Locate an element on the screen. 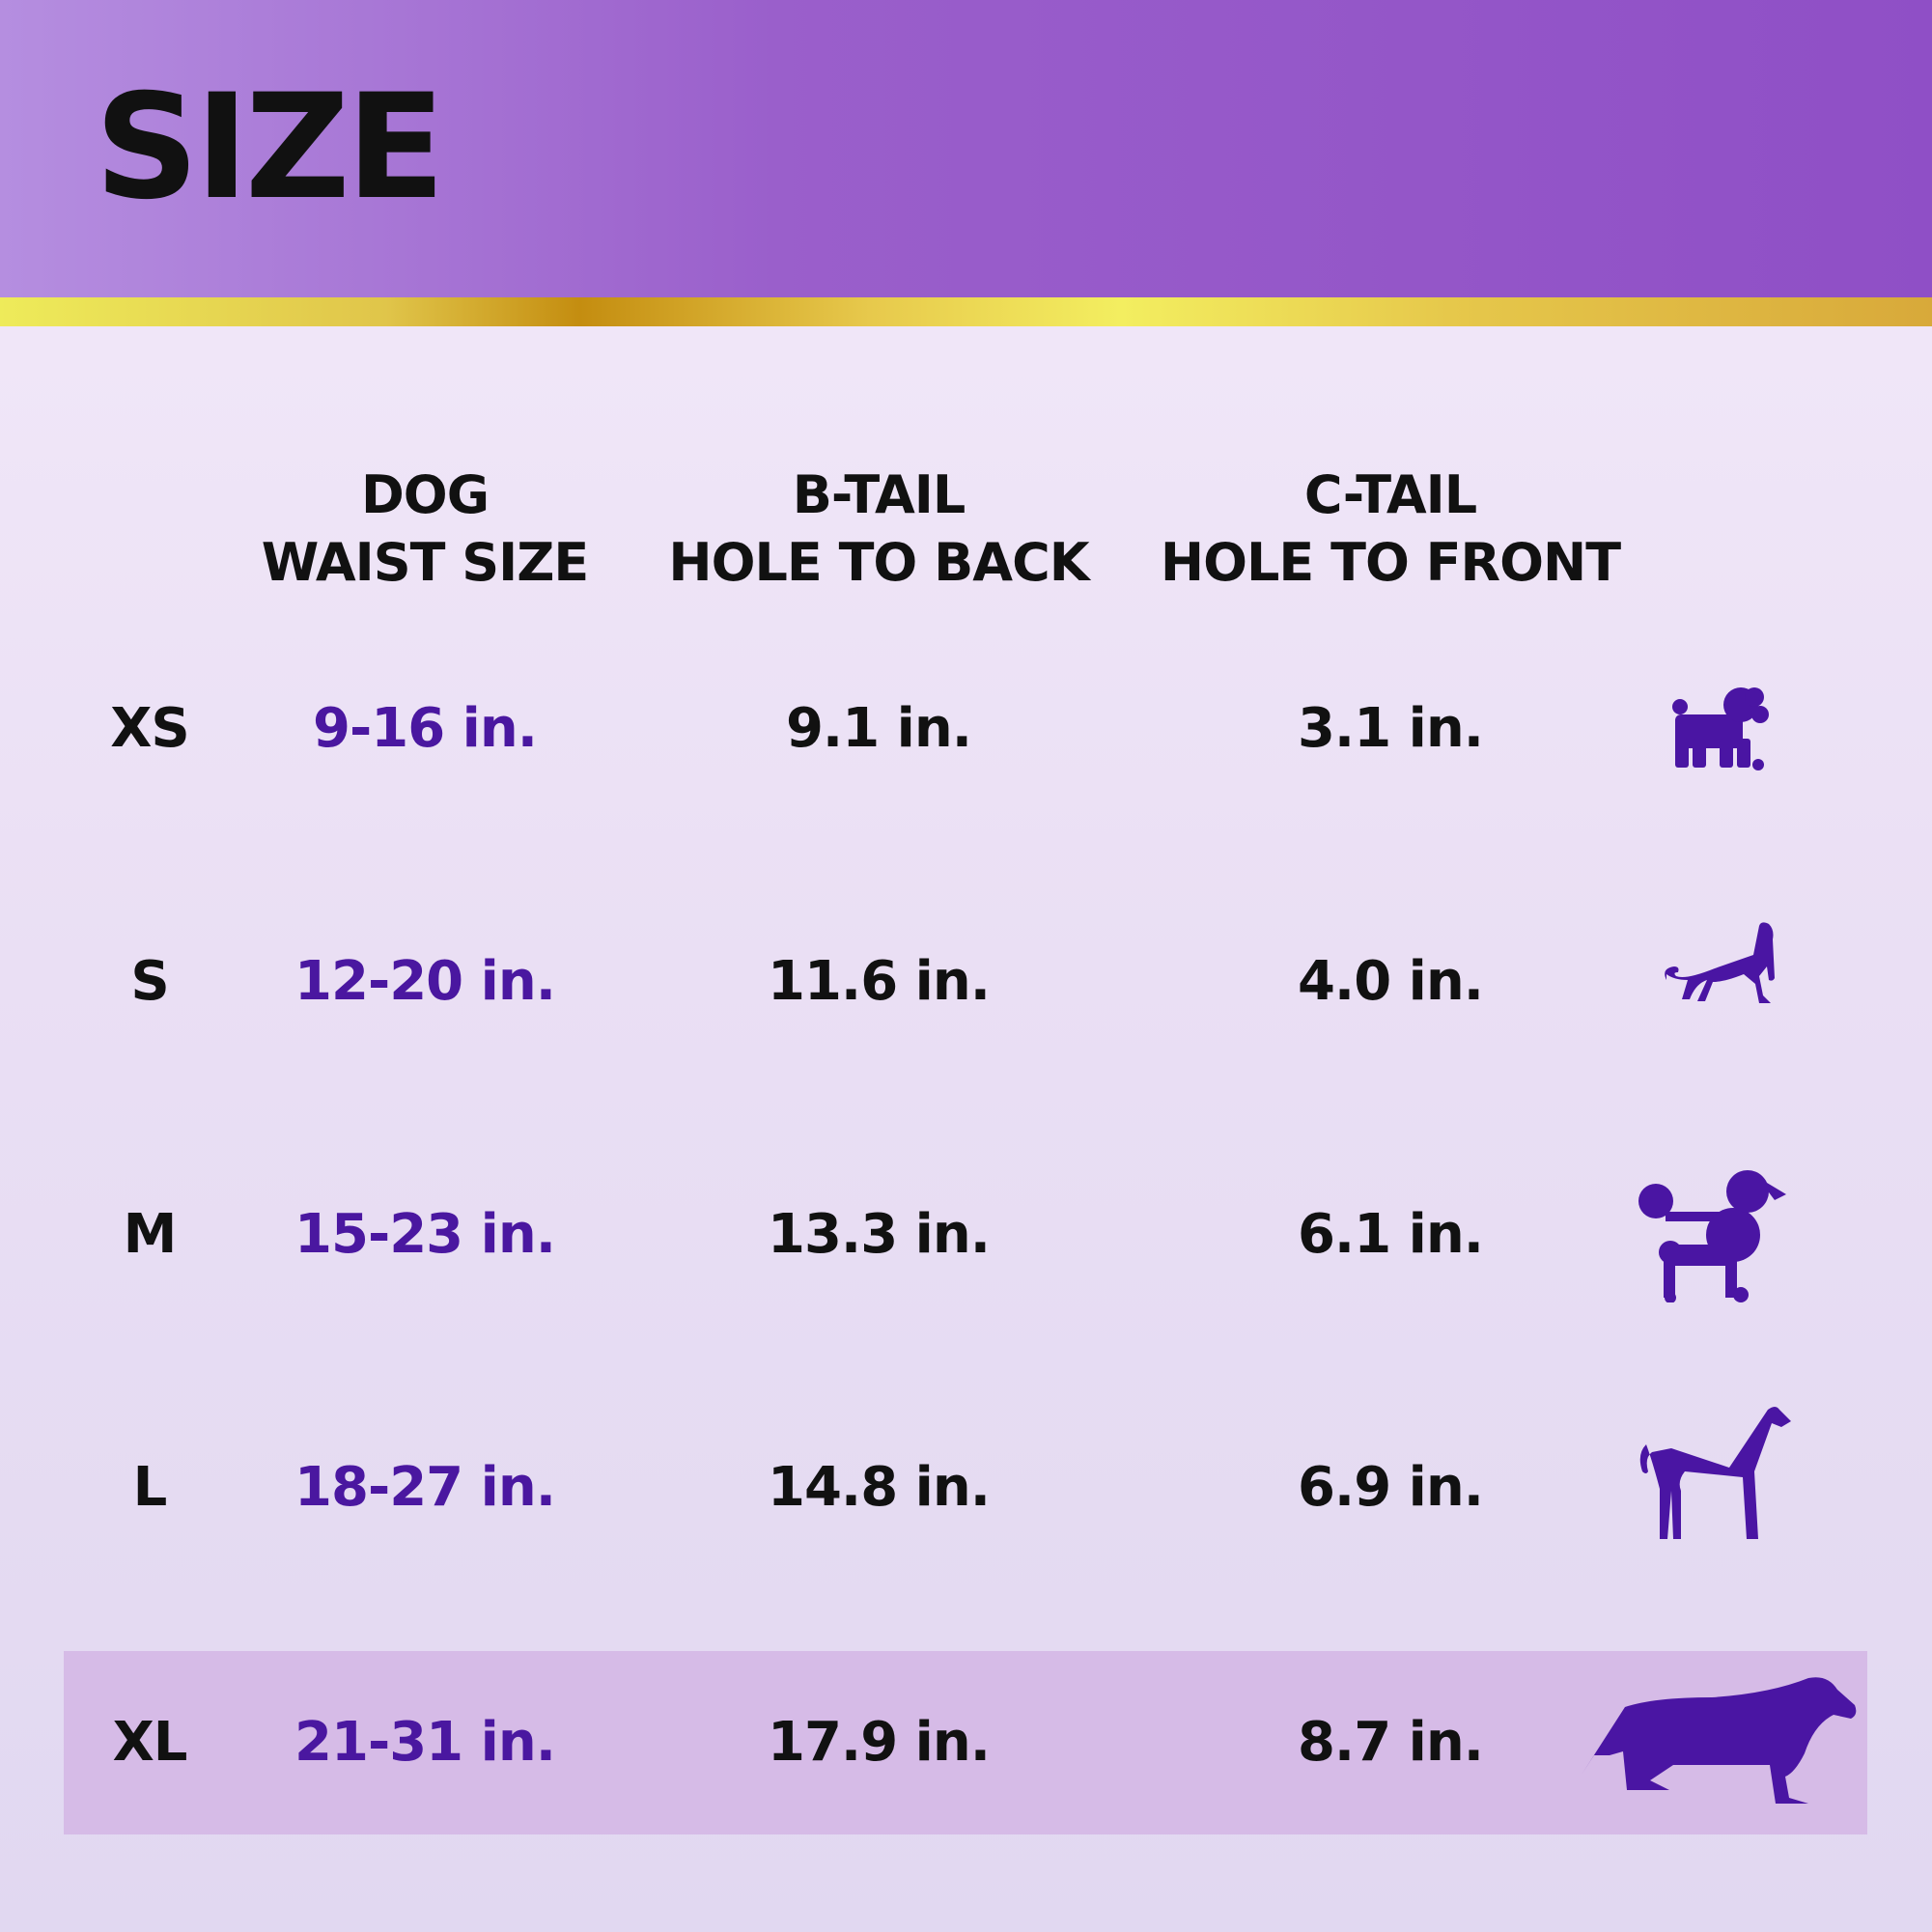  btail-value: 14.8 in. is located at coordinates (880, 1488).